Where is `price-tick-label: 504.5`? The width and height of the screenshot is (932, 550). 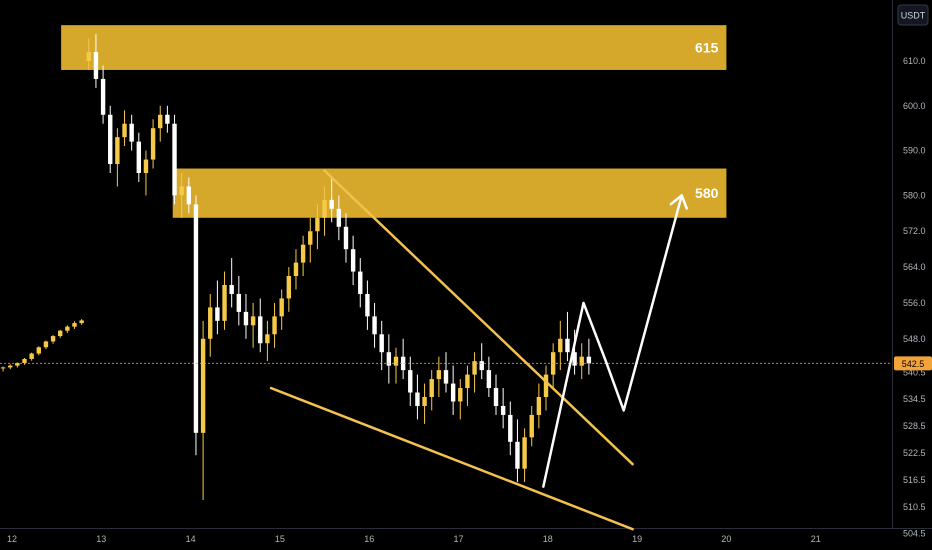
price-tick-label: 504.5 is located at coordinates (914, 534).